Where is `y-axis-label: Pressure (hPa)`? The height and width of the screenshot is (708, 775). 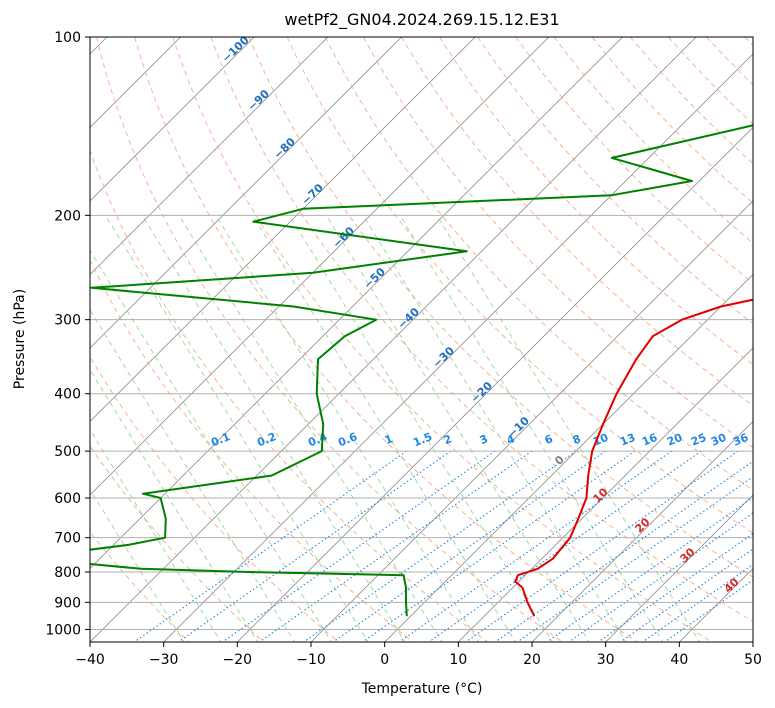
y-axis-label: Pressure (hPa) is located at coordinates (20, 339).